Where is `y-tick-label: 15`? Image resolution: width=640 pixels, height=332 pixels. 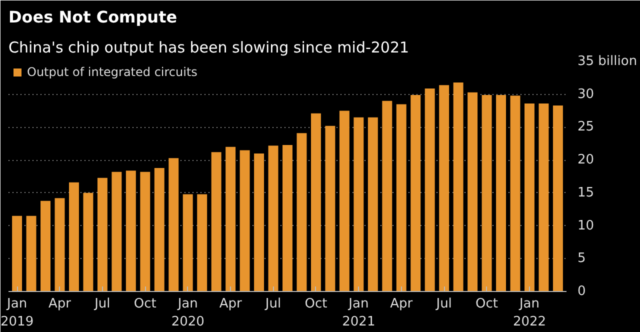 y-tick-label: 15 is located at coordinates (586, 192).